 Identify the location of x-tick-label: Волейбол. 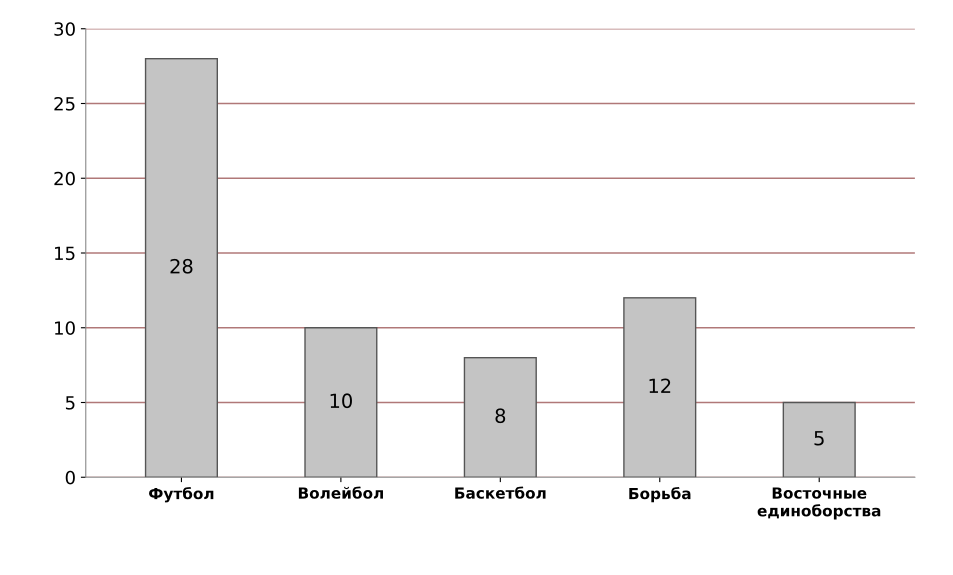
(340, 492).